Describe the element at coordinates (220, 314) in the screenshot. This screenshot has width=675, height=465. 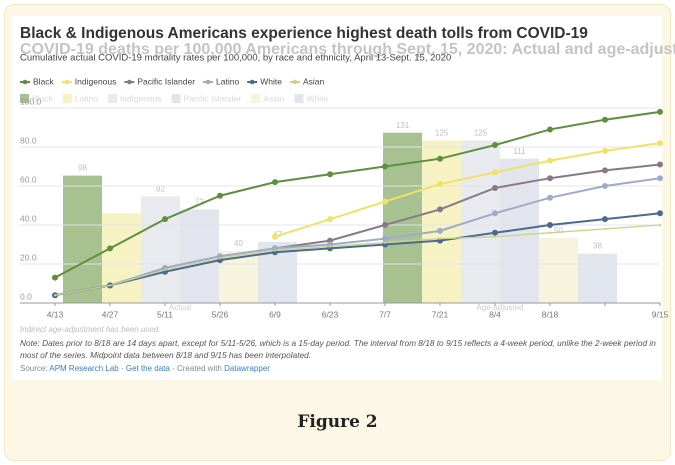
I see `x-tick-label: 5/26` at that location.